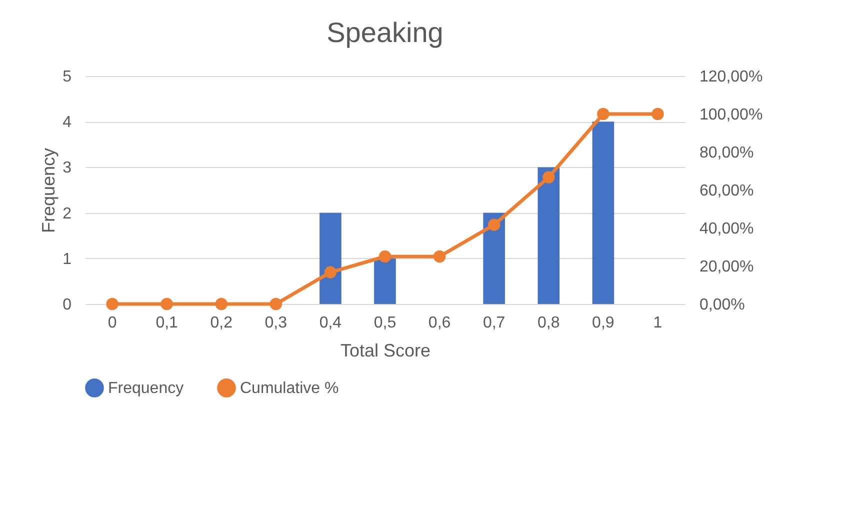 This screenshot has width=850, height=513. Describe the element at coordinates (494, 323) in the screenshot. I see `x-tick-label: 0,7` at that location.